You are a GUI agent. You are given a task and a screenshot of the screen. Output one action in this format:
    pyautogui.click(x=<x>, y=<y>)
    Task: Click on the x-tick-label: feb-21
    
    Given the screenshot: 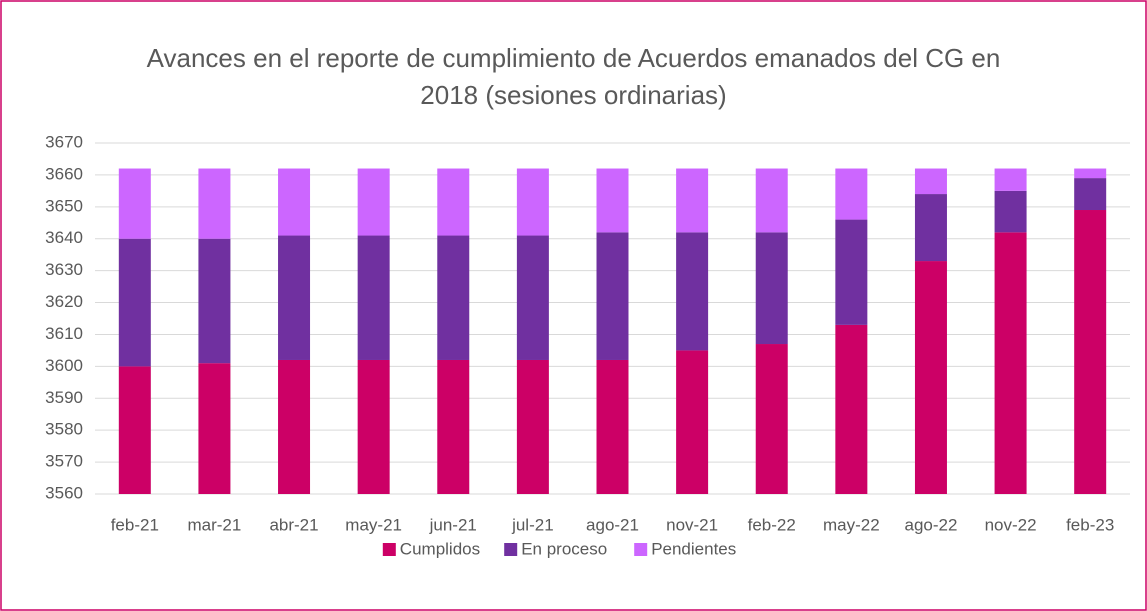 What is the action you would take?
    pyautogui.click(x=135, y=524)
    